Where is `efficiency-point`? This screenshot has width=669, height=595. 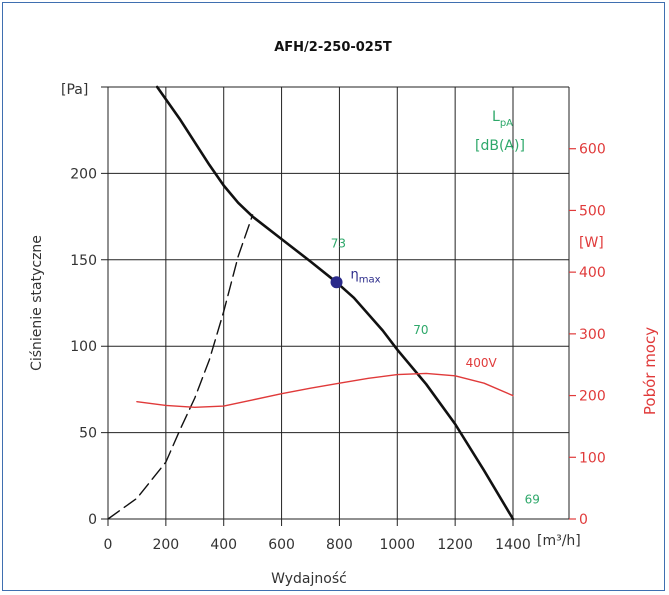 efficiency-point is located at coordinates (336, 282).